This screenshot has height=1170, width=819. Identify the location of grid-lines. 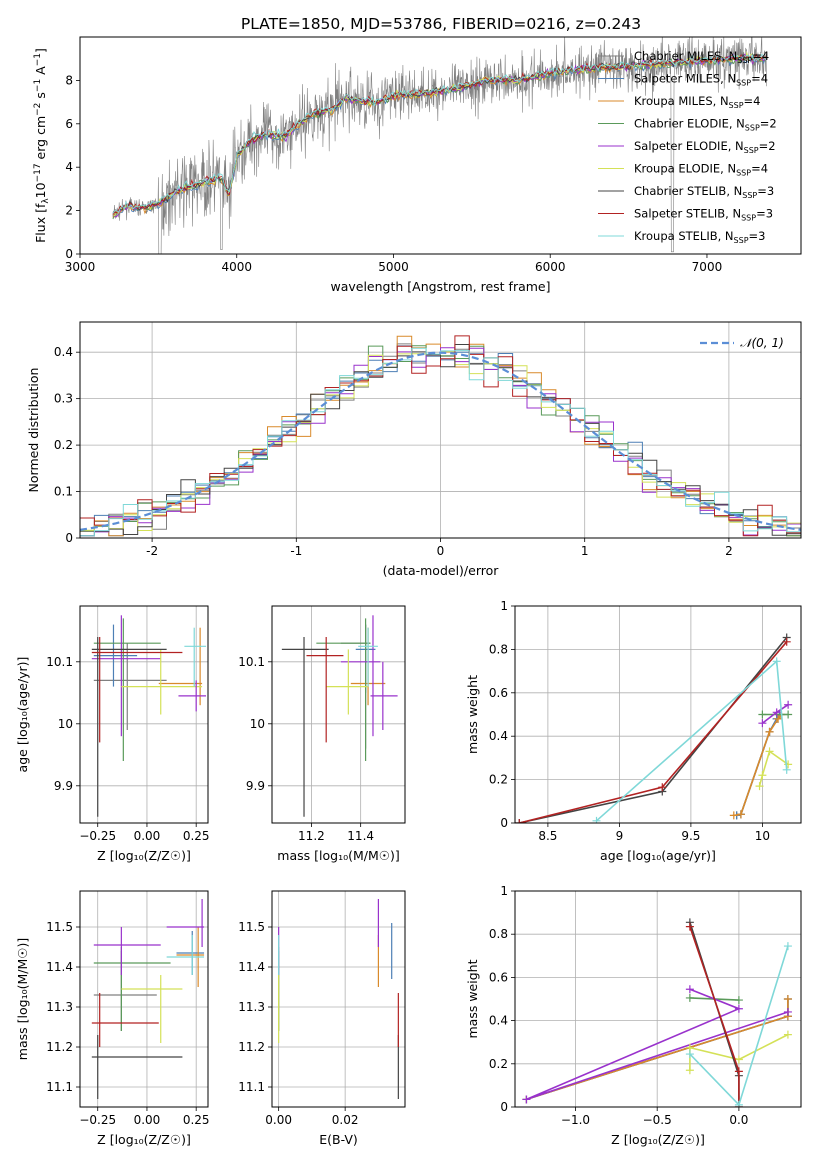
(338, 999).